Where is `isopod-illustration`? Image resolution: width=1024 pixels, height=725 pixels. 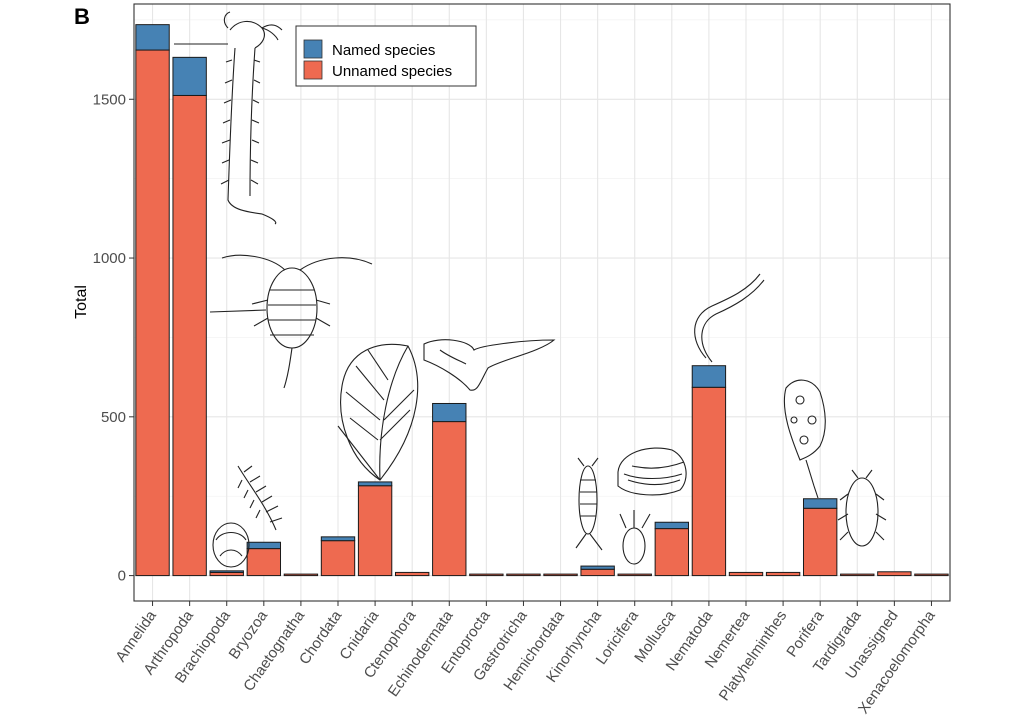 isopod-illustration is located at coordinates (291, 321).